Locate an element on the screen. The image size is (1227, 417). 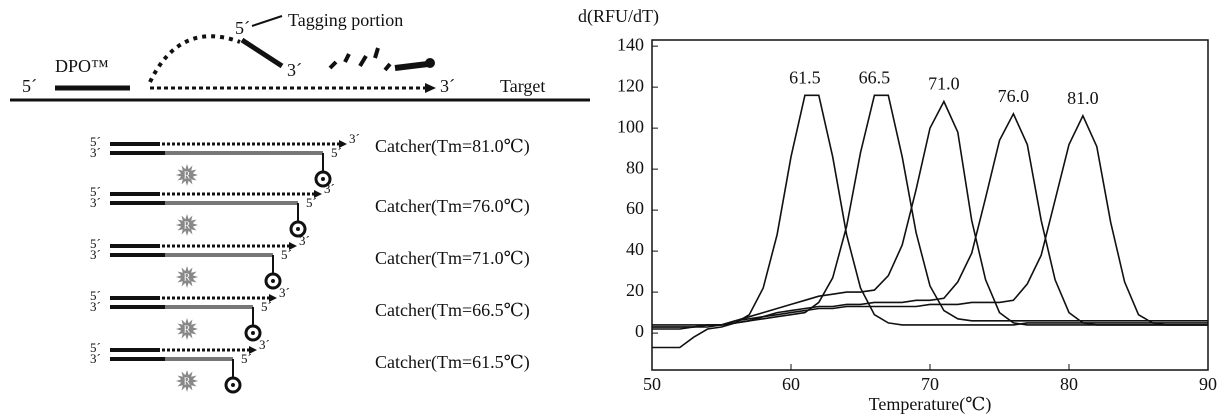
peak-label: 66.5 is located at coordinates (875, 77).